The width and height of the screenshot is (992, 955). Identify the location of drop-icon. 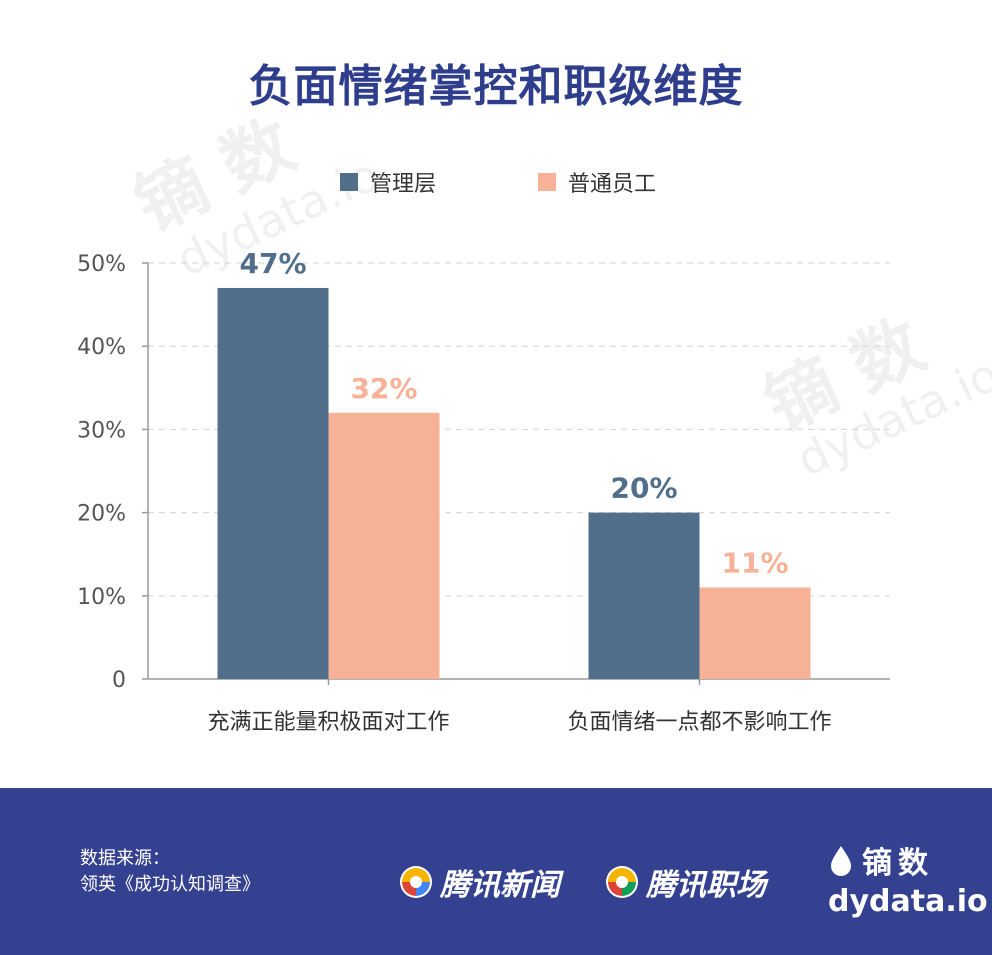
(841, 861).